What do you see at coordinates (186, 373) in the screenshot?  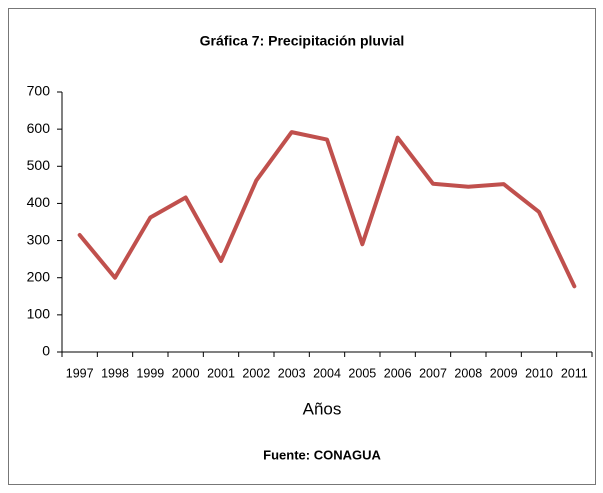 I see `x-tick-label: 2000` at bounding box center [186, 373].